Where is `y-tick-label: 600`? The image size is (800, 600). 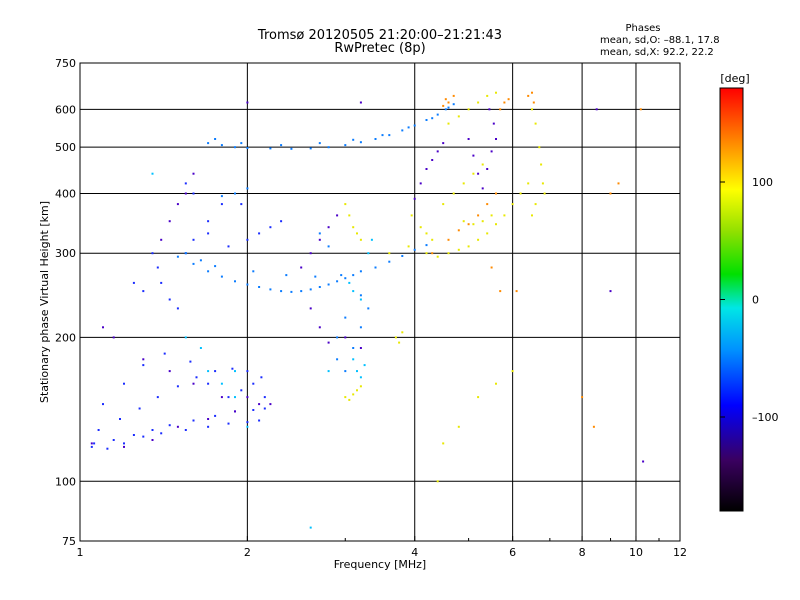
y-tick-label: 600 is located at coordinates (65, 109).